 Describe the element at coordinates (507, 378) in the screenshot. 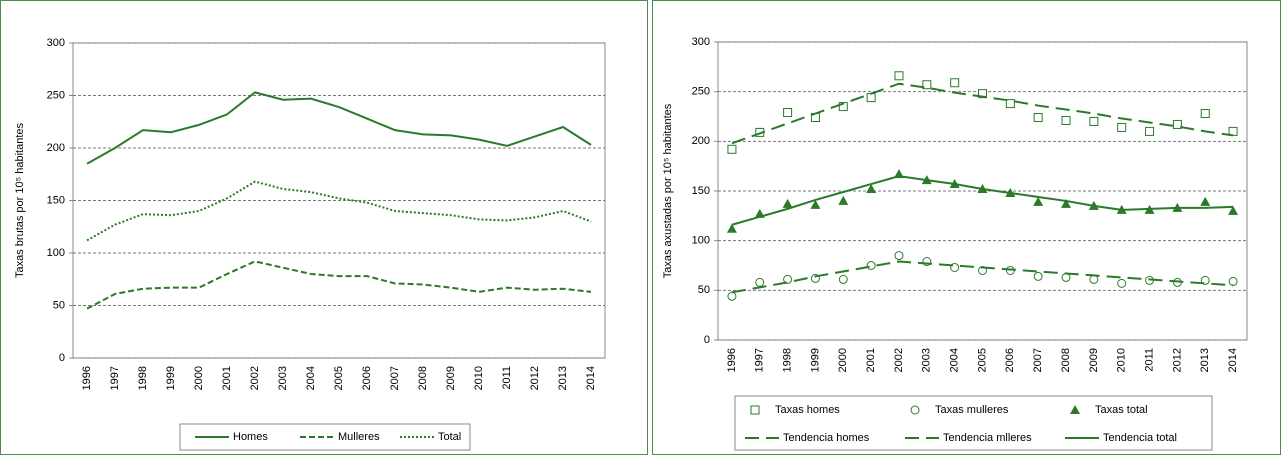

I see `x-tick-label: 2011` at that location.